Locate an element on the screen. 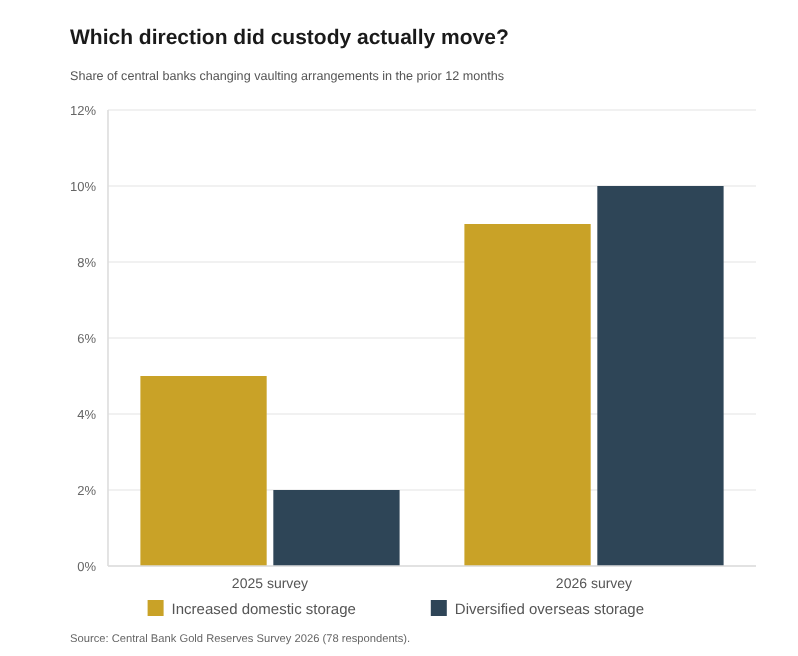  chart-title: Which direction did custody actually move? is located at coordinates (289, 38).